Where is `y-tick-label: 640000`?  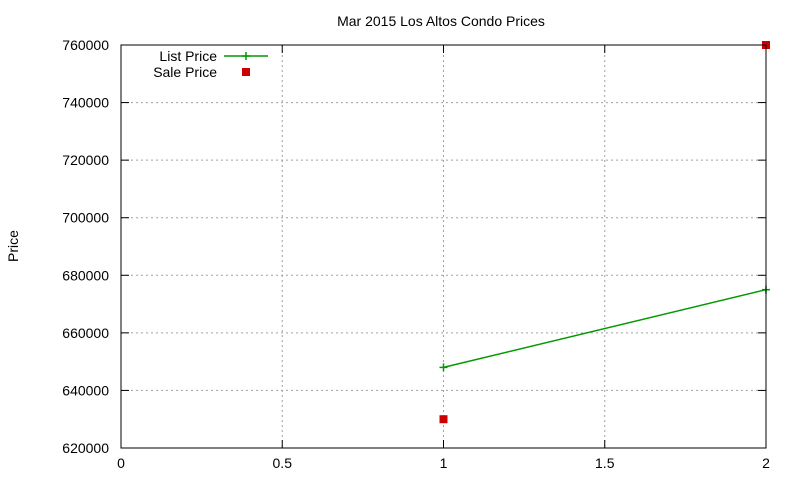 y-tick-label: 640000 is located at coordinates (85, 390).